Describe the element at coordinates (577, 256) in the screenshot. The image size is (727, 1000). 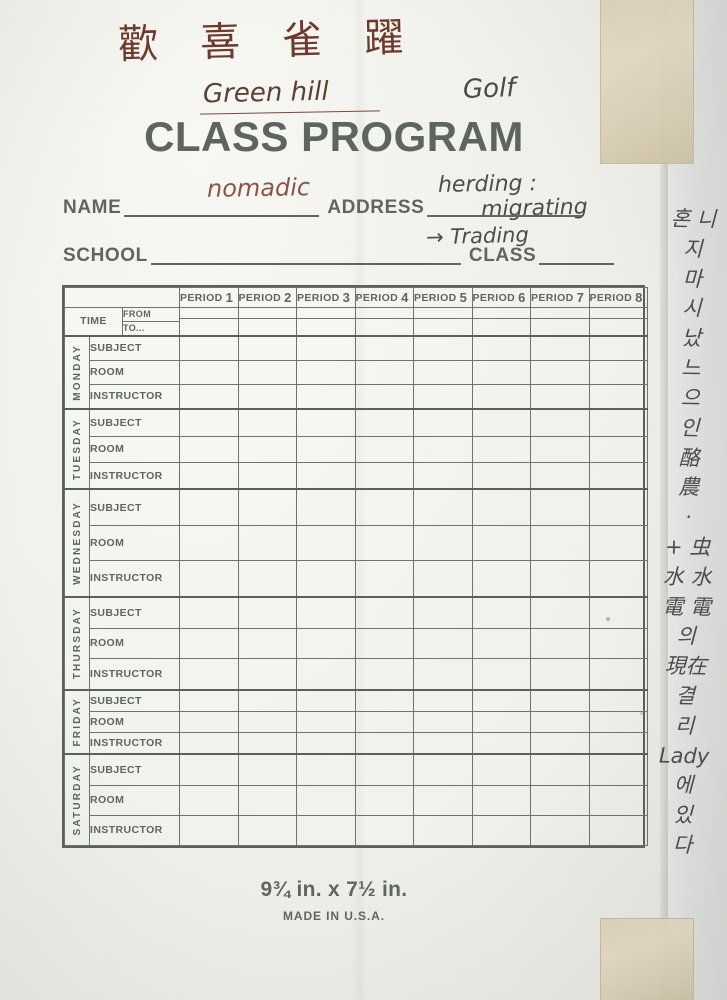
I see `class-input-line` at that location.